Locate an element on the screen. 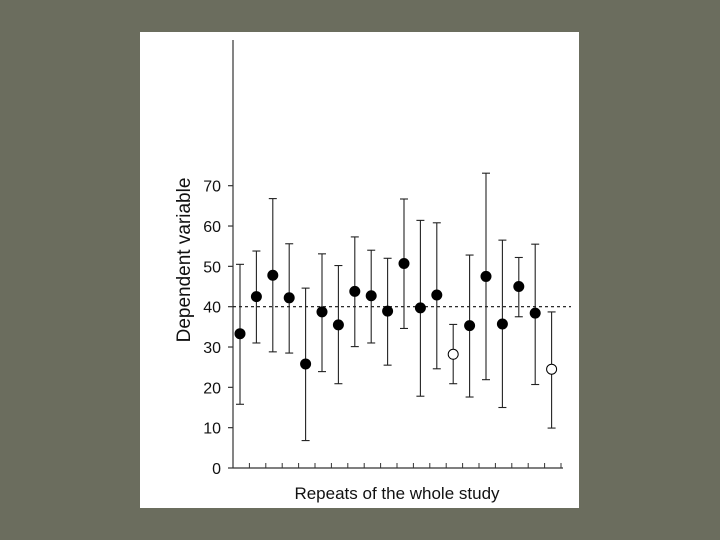 Image resolution: width=720 pixels, height=540 pixels. x-axis-label: Repeats of the whole study is located at coordinates (397, 493).